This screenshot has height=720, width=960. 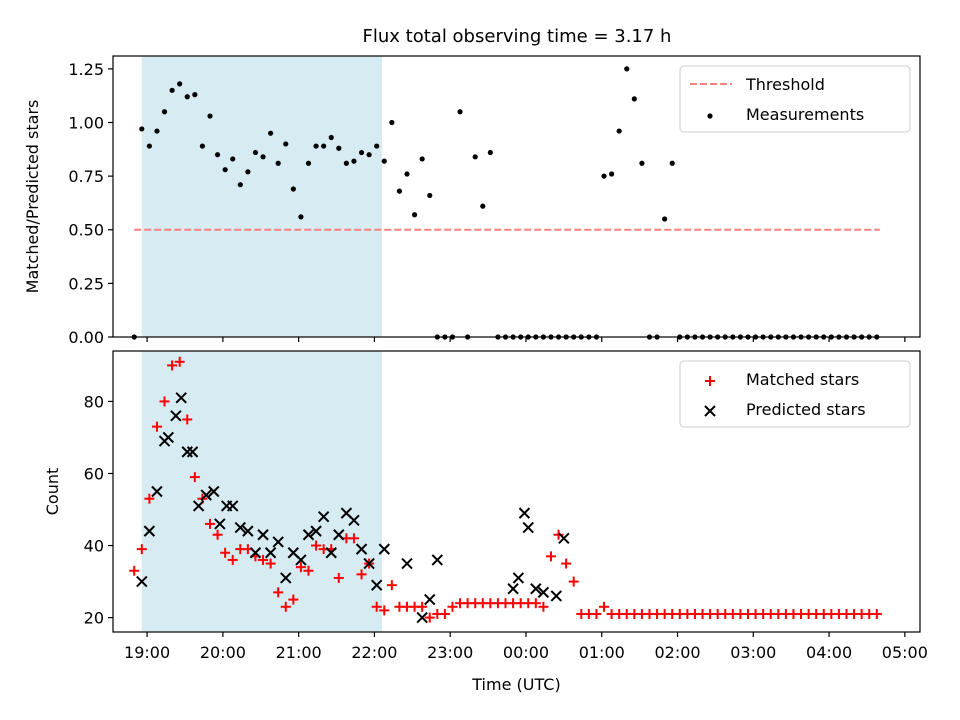 What do you see at coordinates (710, 116) in the screenshot?
I see `legend-measurement-swatch` at bounding box center [710, 116].